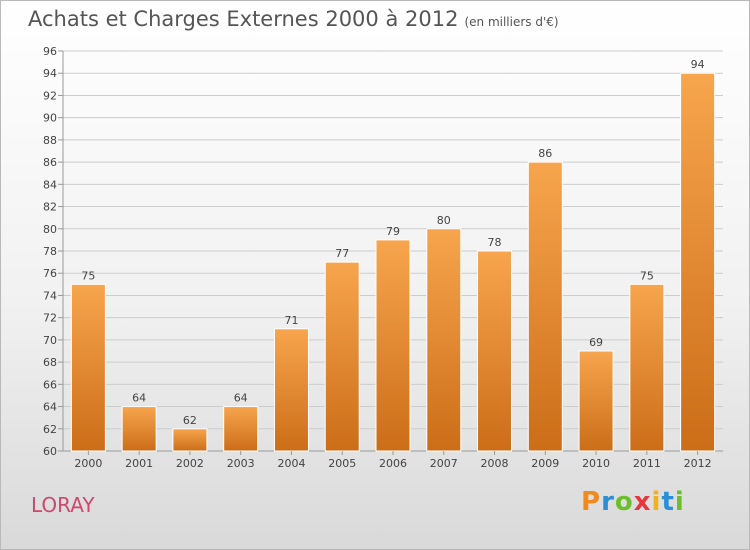 The width and height of the screenshot is (750, 550). I want to click on x-tick-label: 2004, so click(291, 463).